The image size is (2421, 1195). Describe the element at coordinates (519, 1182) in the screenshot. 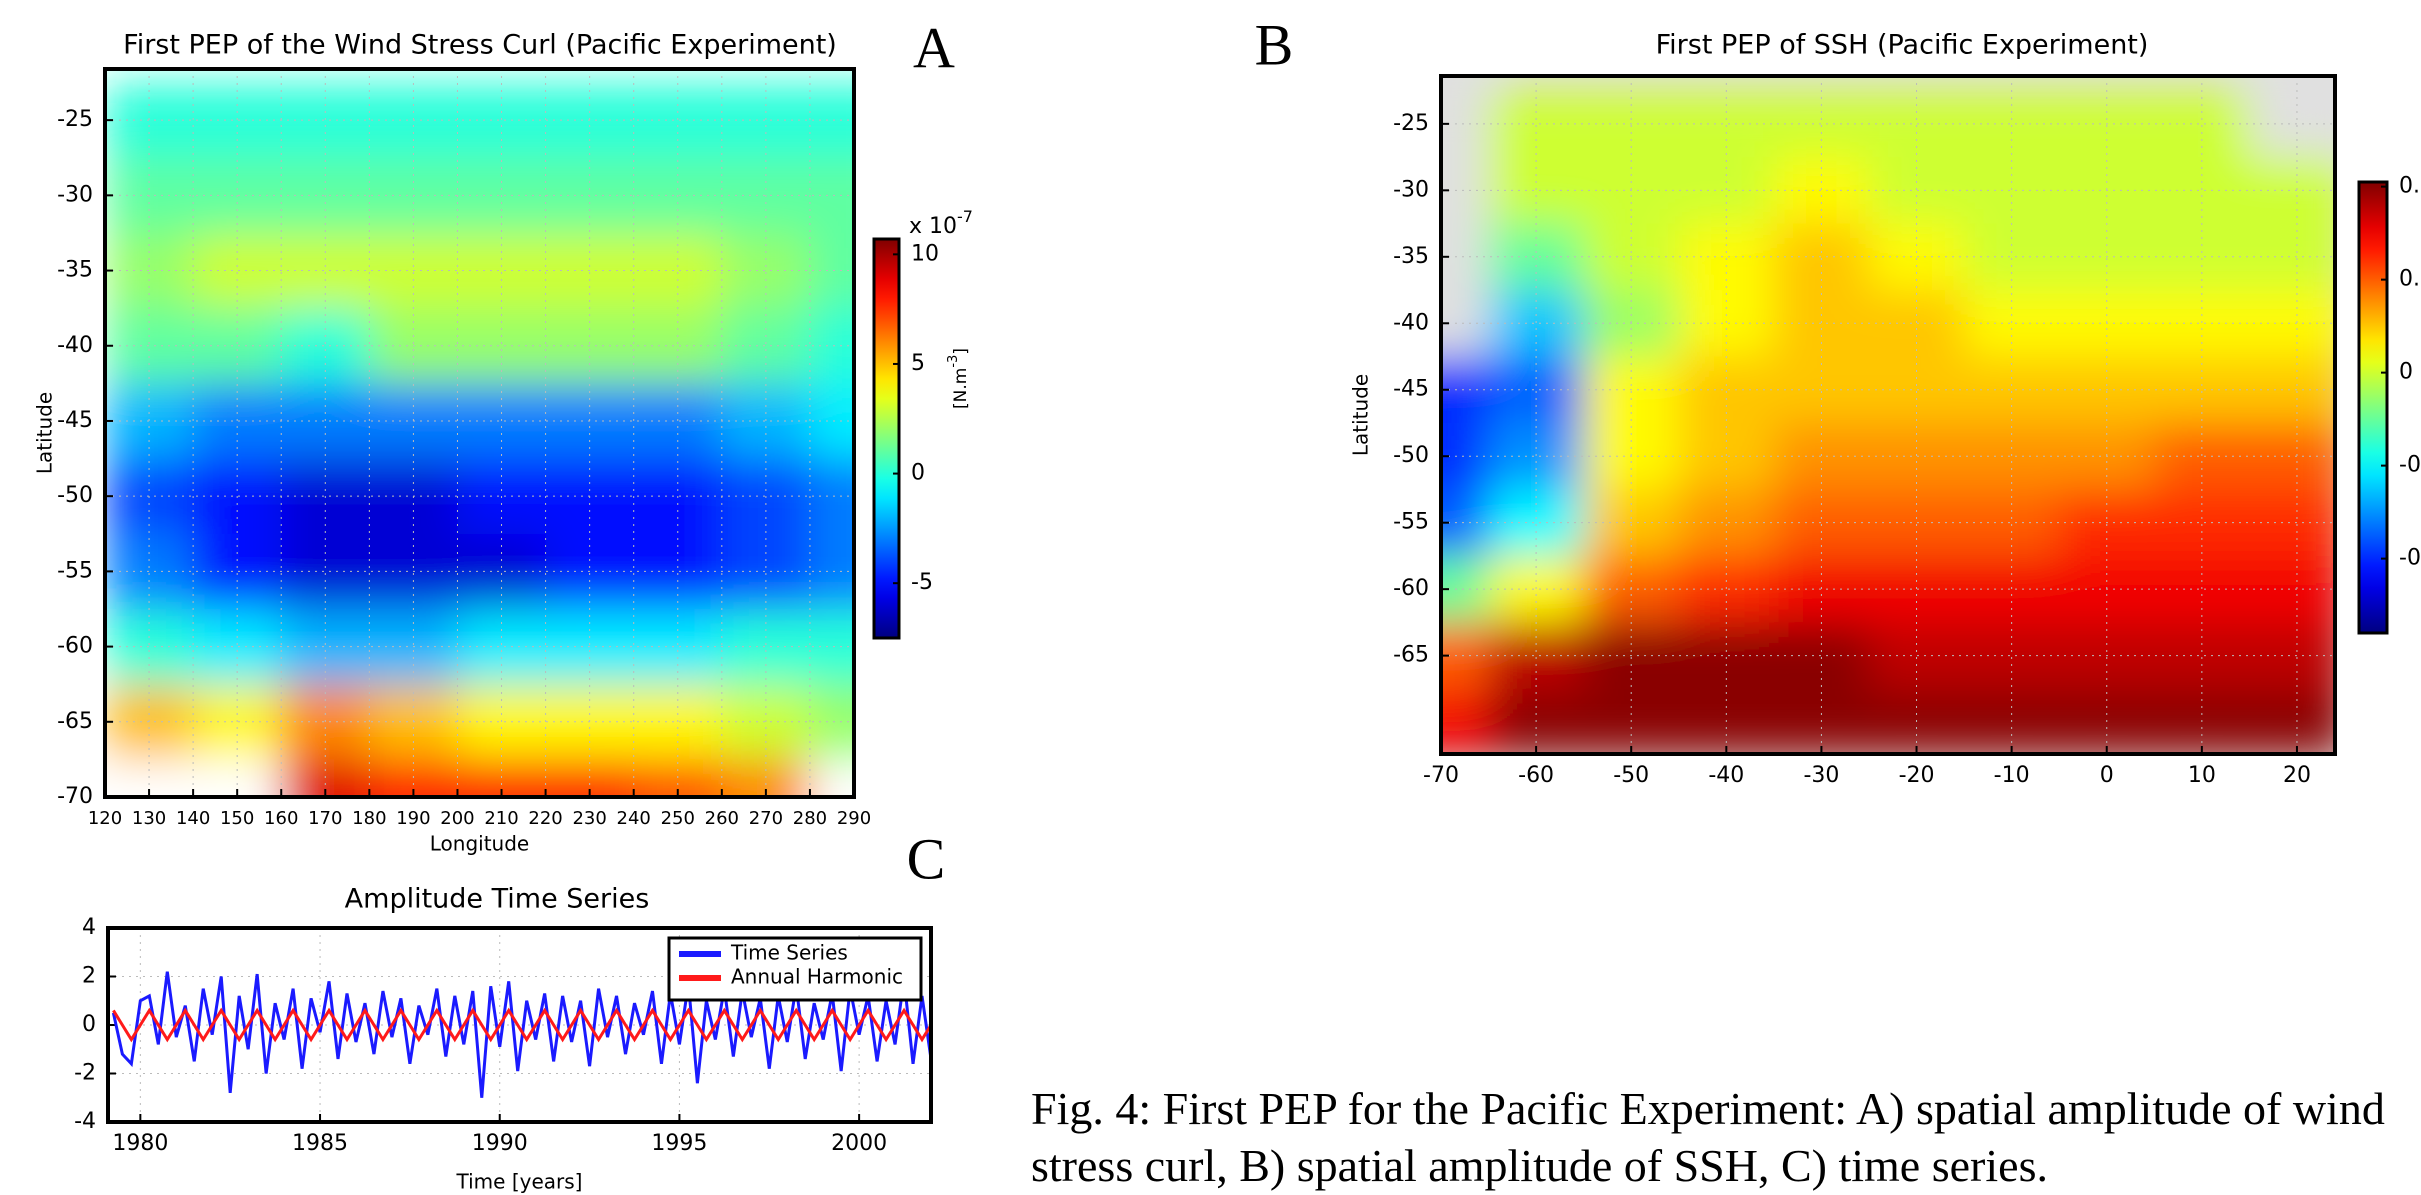

I see `x-axis-label: Time [years]` at that location.